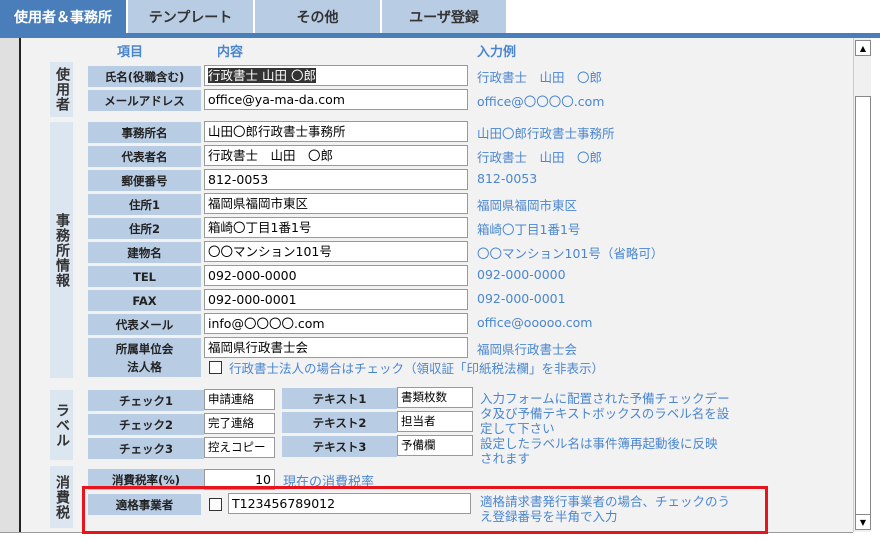 This screenshot has height=540, width=880. Describe the element at coordinates (863, 48) in the screenshot. I see `scroll-up-icon: ▲` at that location.